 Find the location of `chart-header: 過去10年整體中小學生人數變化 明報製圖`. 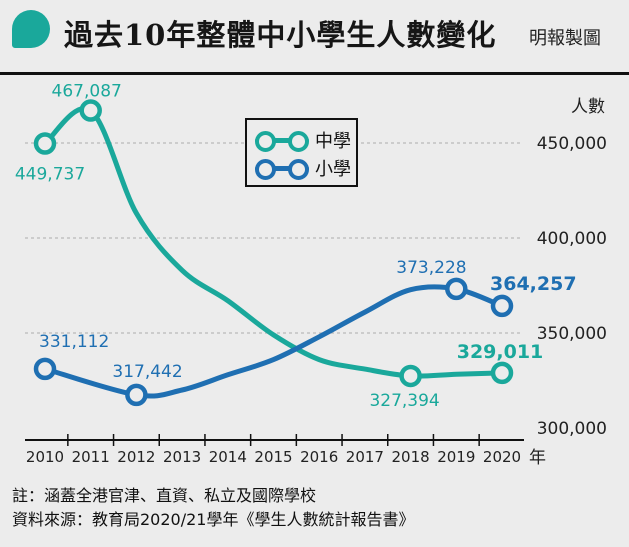

chart-header: 過去10年整體中小學生人數變化 明報製圖 is located at coordinates (314, 37).